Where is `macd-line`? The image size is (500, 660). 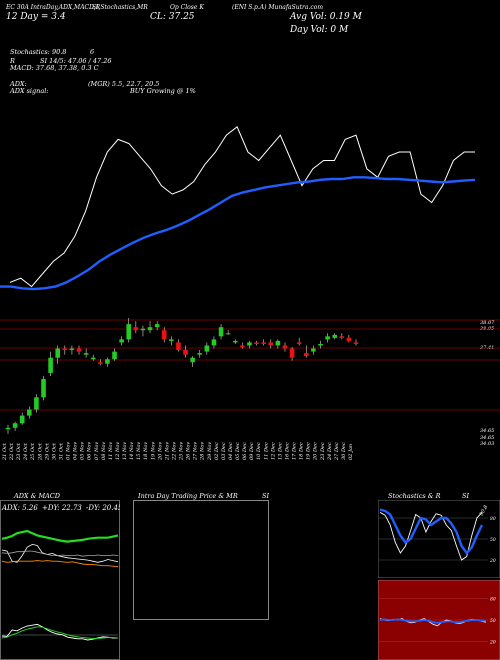
macd-line is located at coordinates (59, 632).